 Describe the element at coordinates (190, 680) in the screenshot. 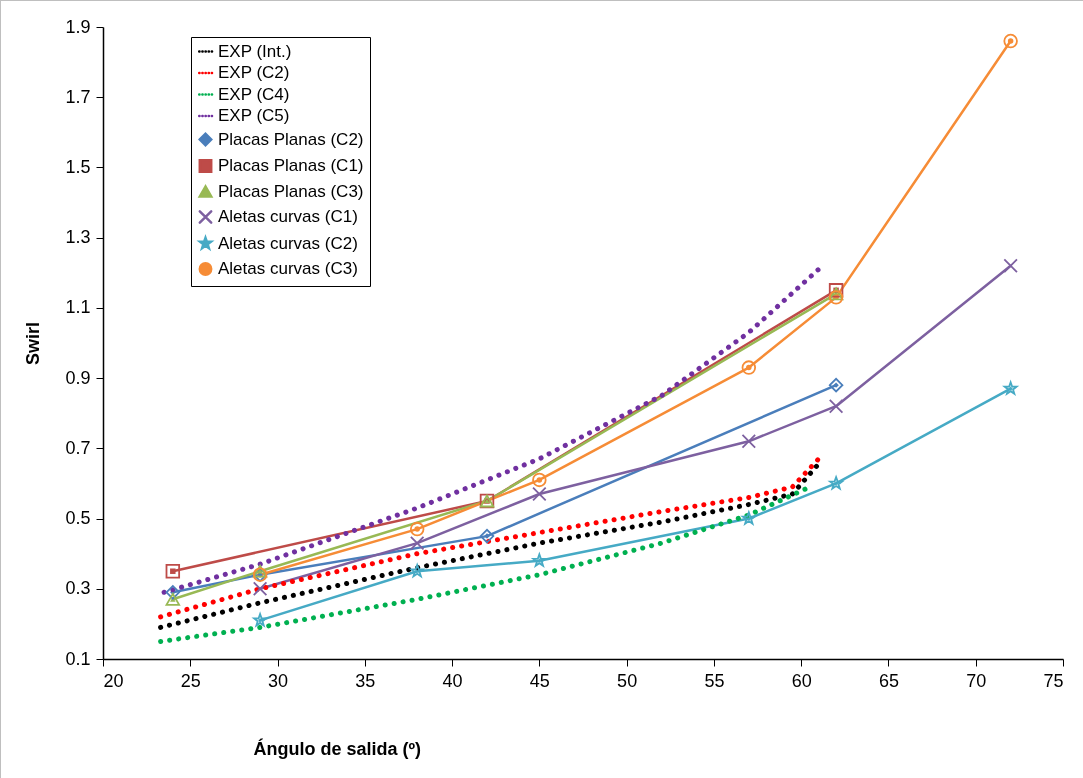

I see `x-tick-label: 25` at that location.